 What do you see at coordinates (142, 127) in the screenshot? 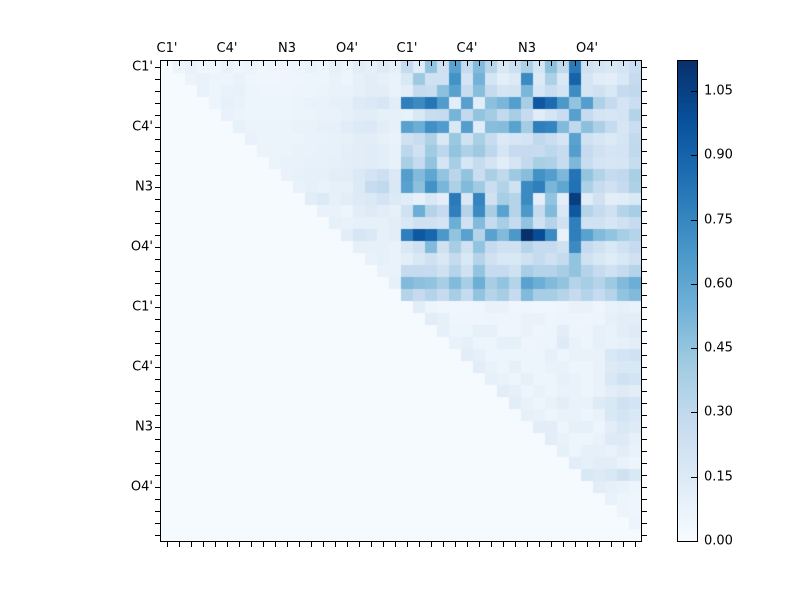
I see `y-axis-tick-label: C4'` at bounding box center [142, 127].